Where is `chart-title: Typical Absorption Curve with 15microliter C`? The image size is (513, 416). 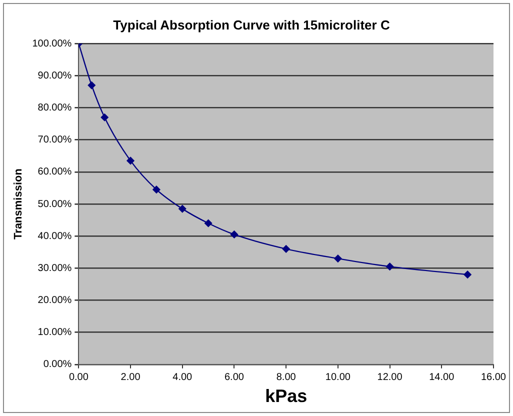
chart-title: Typical Absorption Curve with 15microliter C is located at coordinates (251, 24).